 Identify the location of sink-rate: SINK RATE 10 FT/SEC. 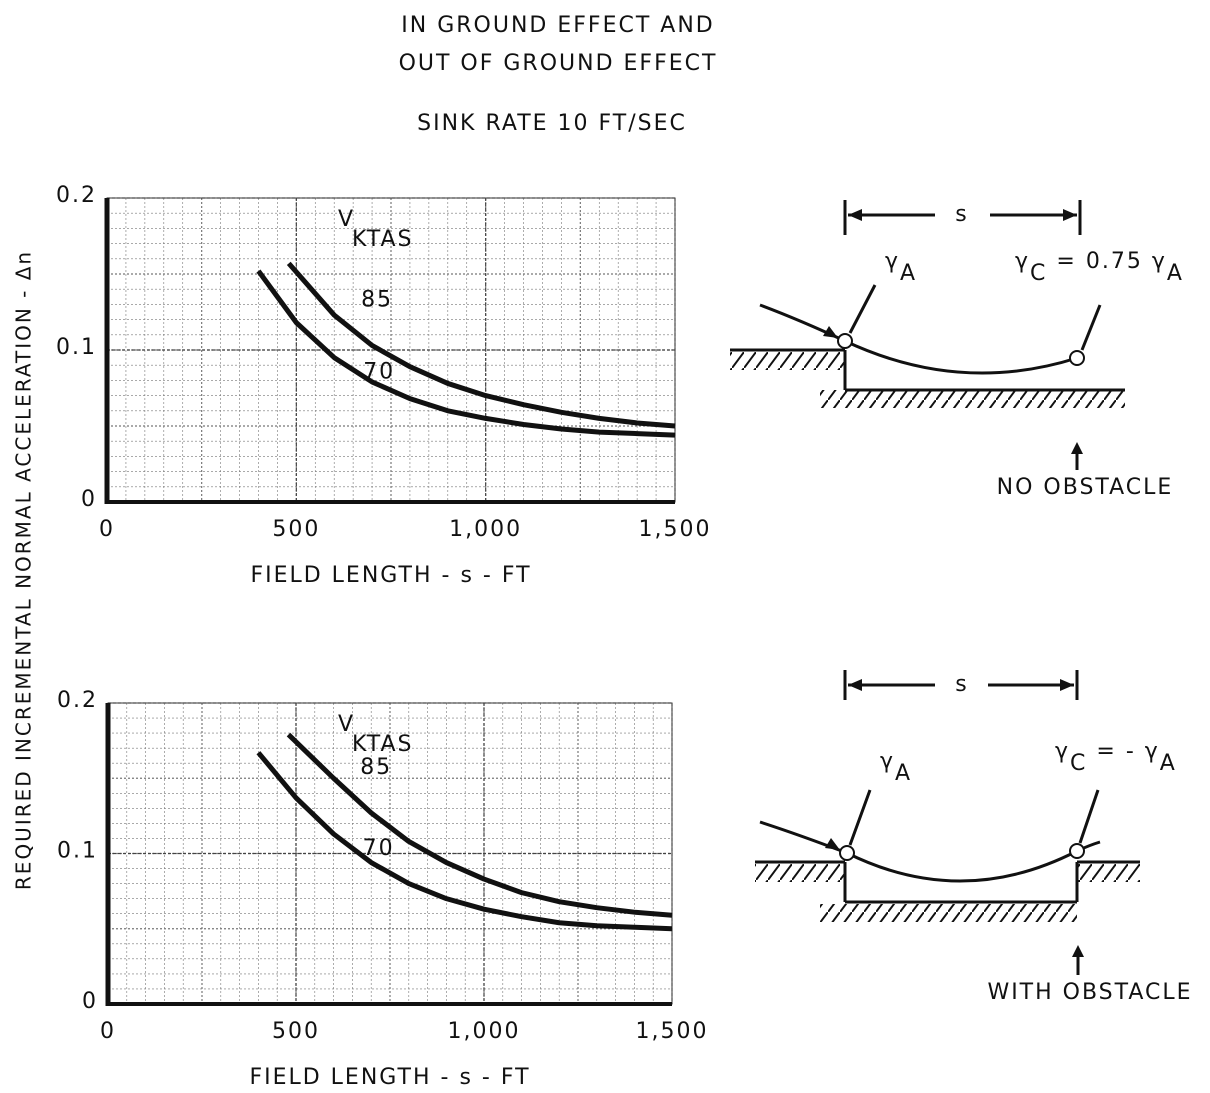
(552, 123).